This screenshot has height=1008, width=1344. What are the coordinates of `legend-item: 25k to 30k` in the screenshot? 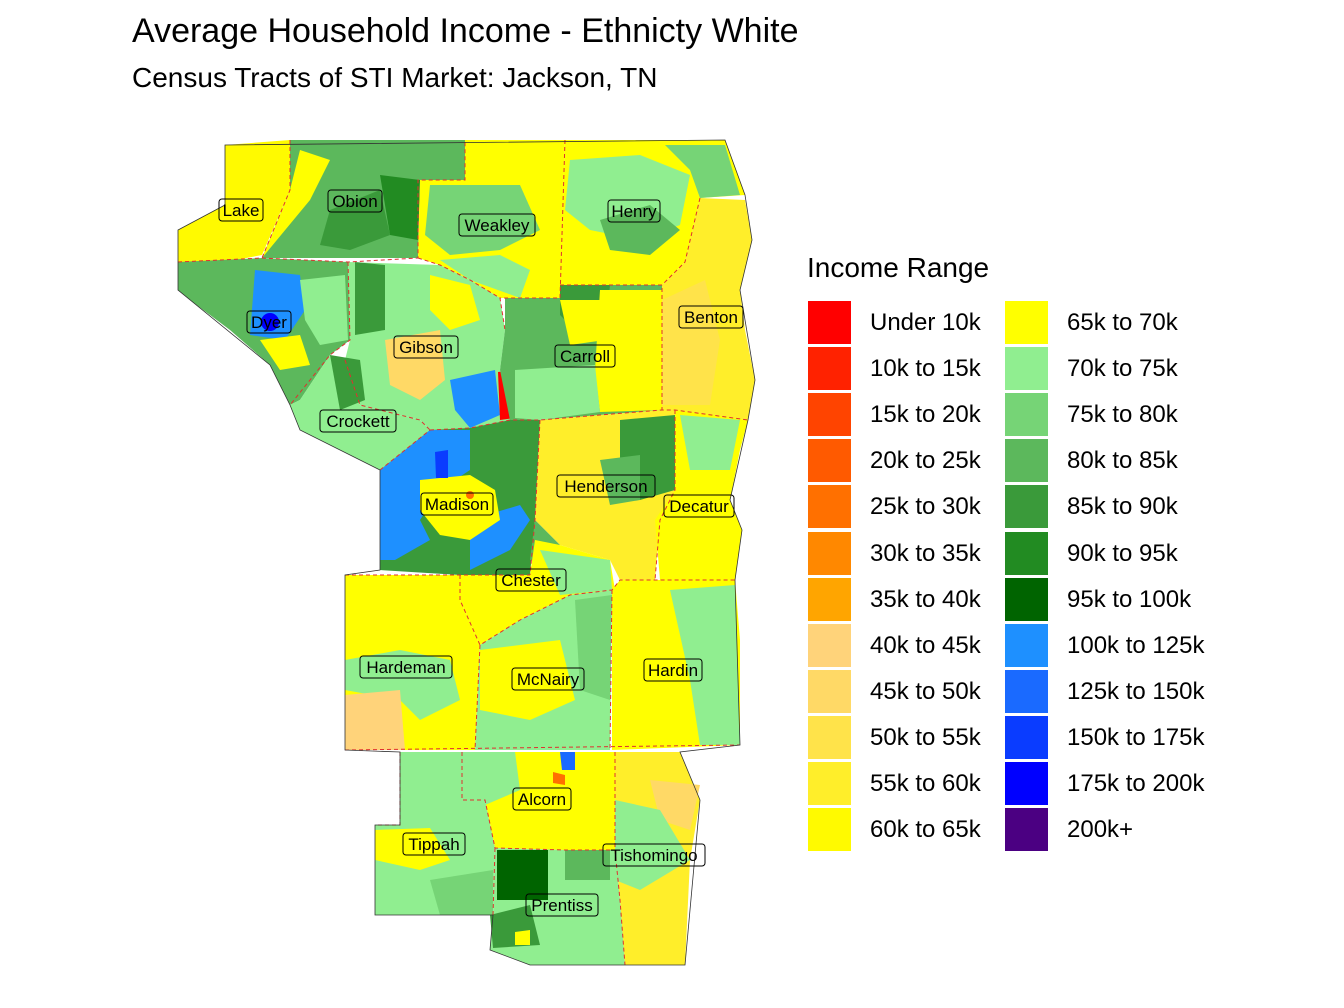 It's located at (923, 508).